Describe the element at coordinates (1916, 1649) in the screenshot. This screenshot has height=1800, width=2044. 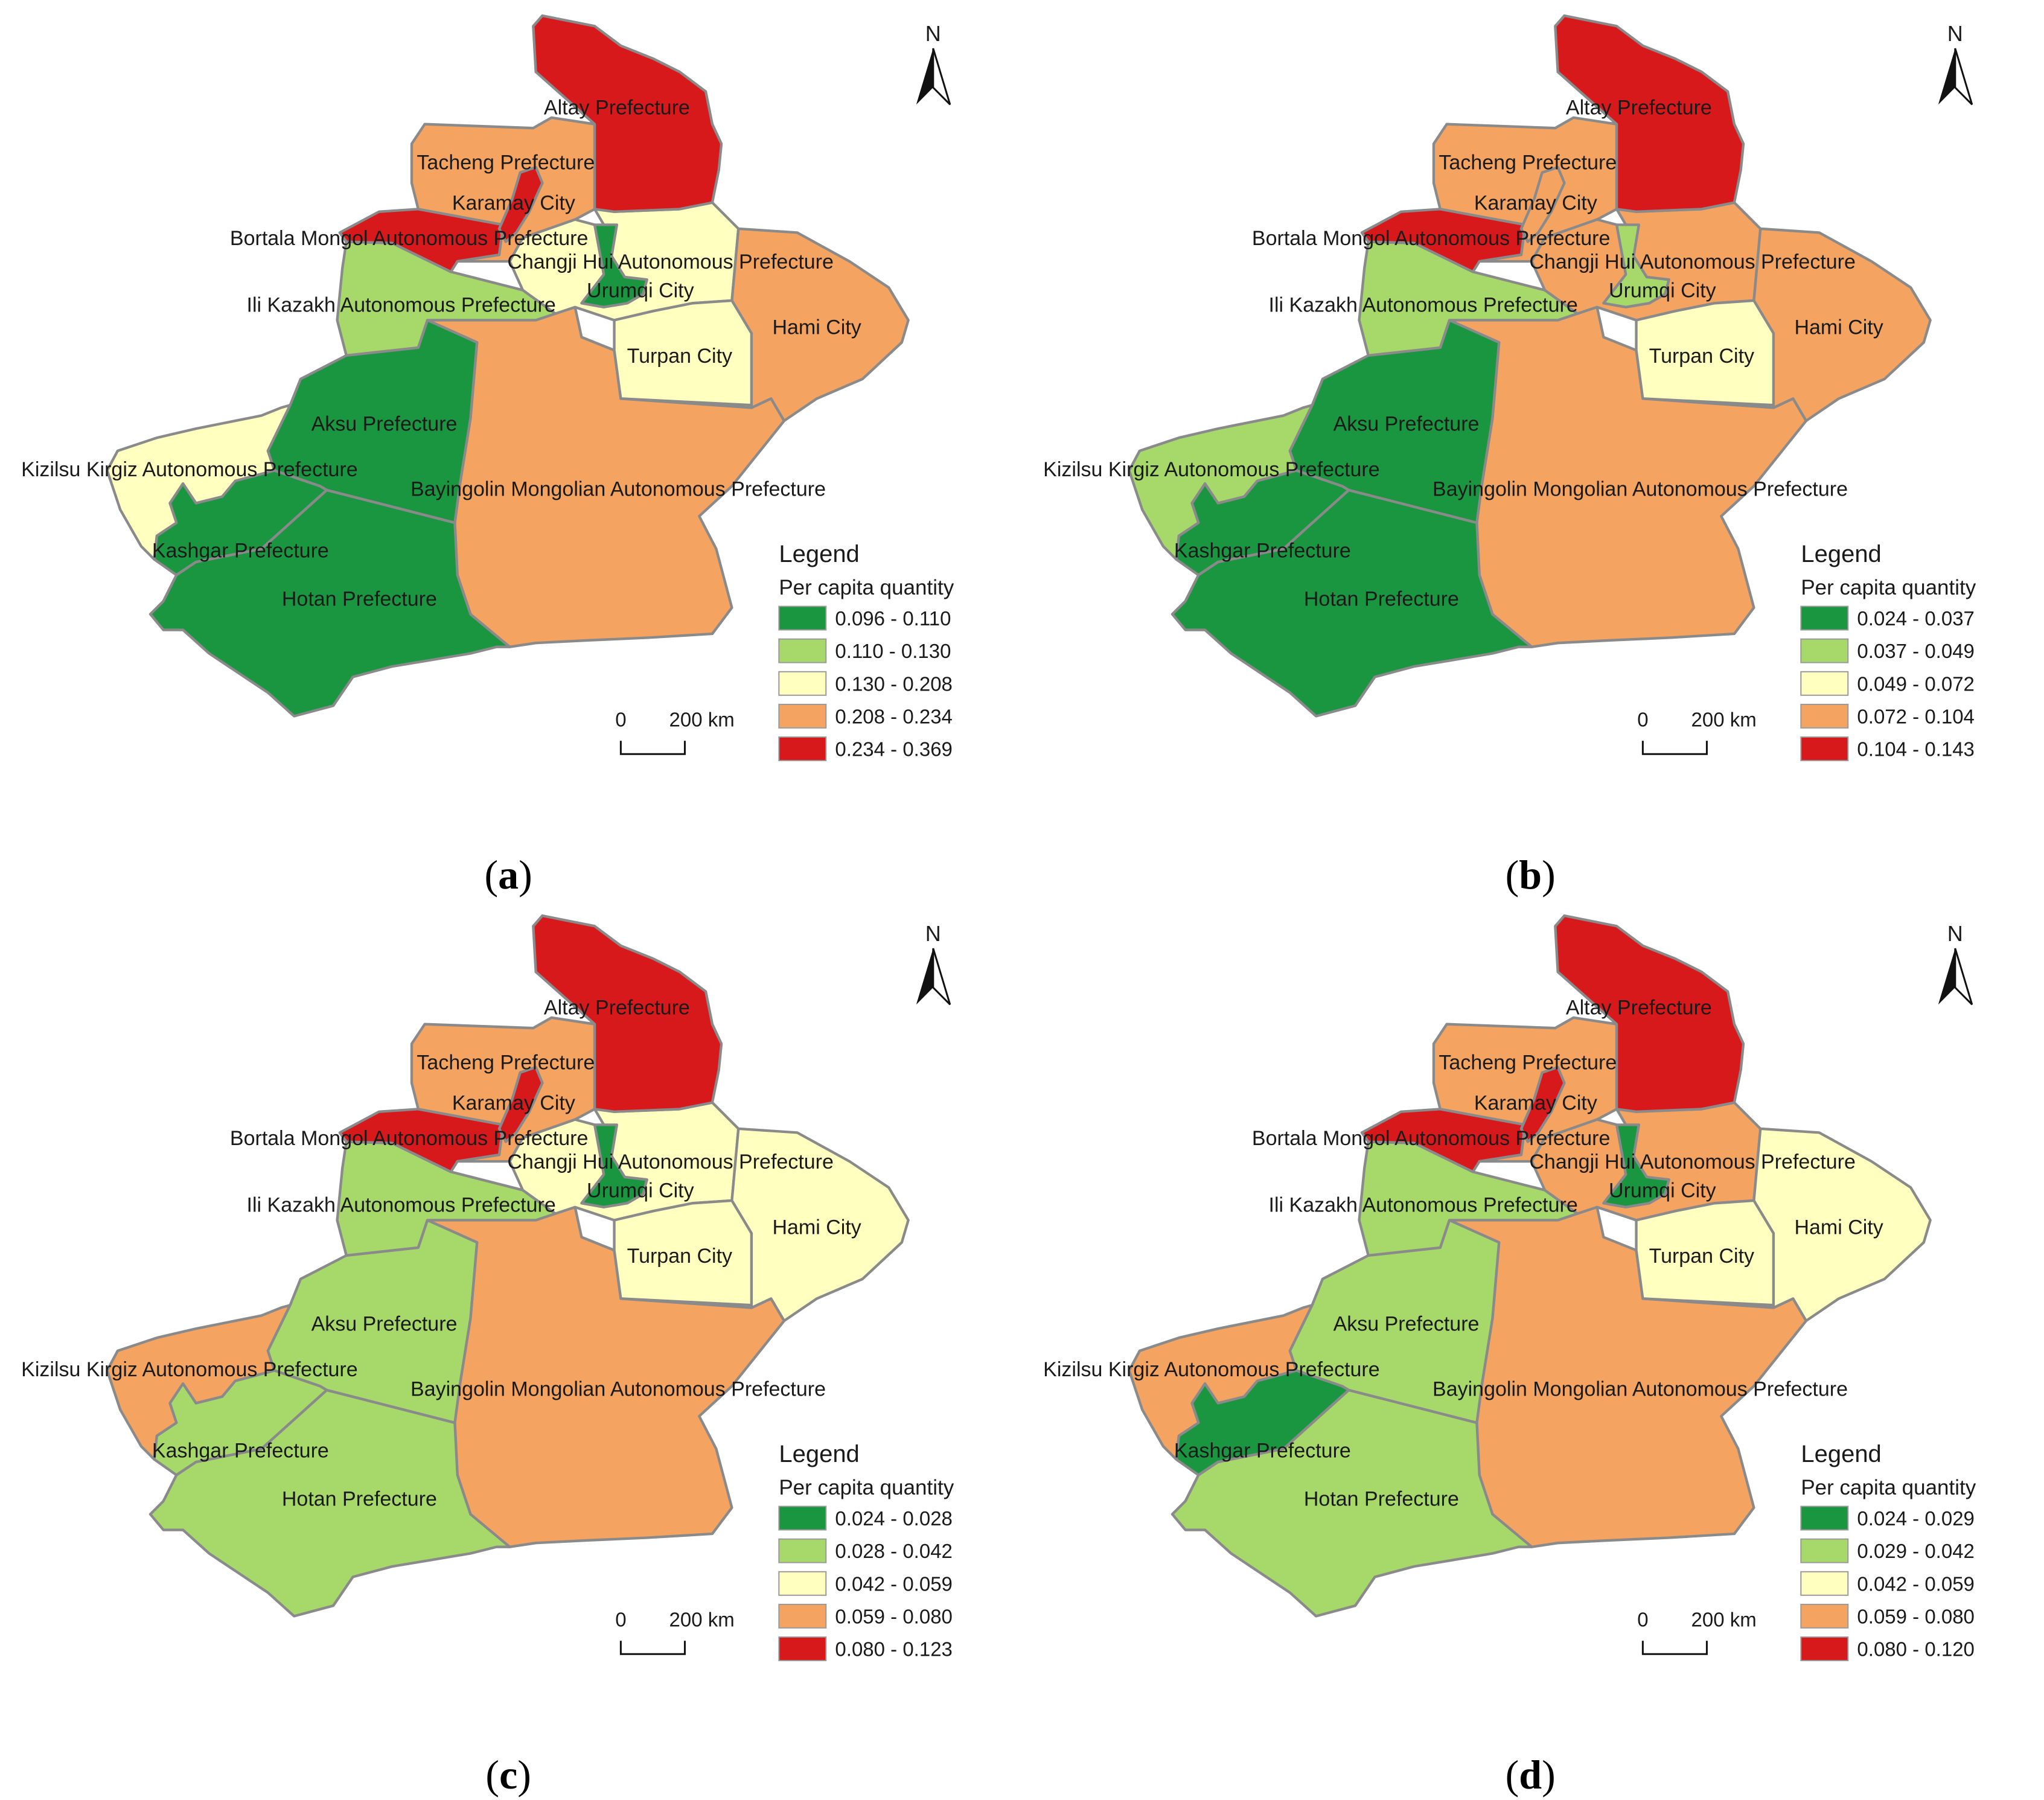
I see `legend-range-label: 0.080 - 0.120` at that location.